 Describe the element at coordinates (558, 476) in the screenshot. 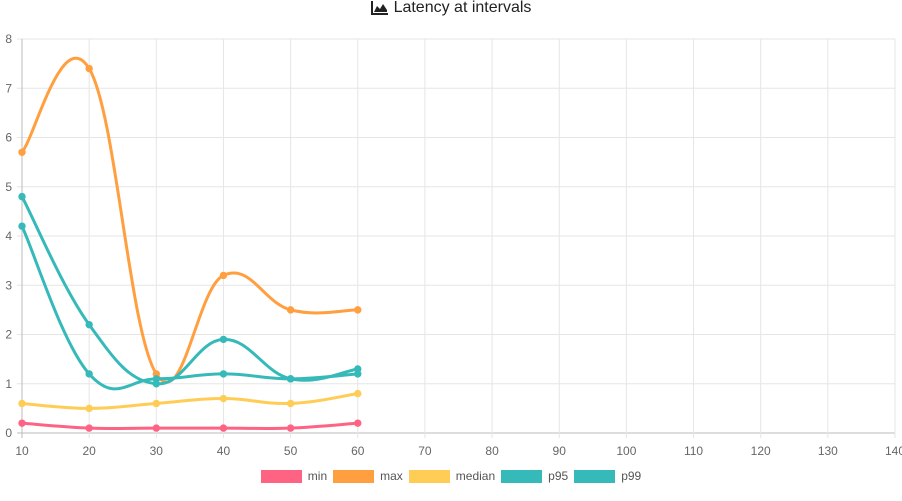

I see `legend-label: p95` at that location.